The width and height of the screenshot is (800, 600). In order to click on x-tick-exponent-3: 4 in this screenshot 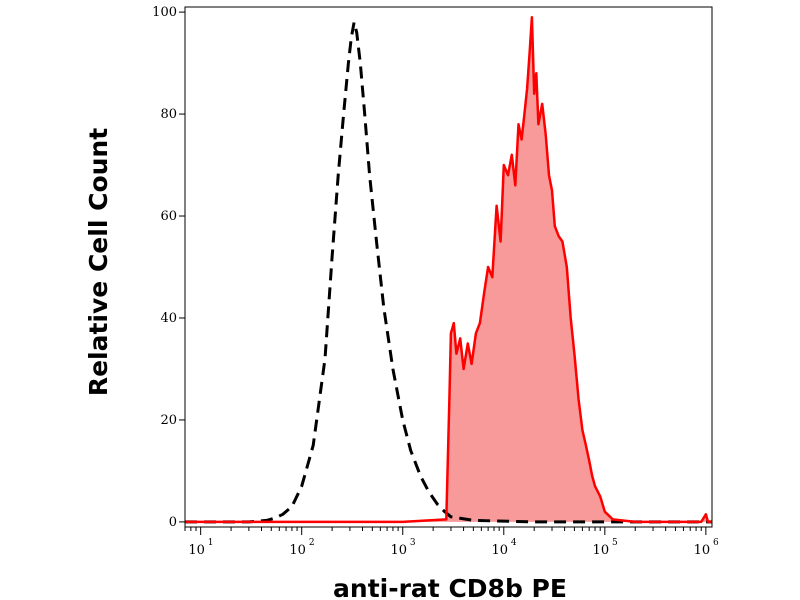, I will do `click(514, 543)`.